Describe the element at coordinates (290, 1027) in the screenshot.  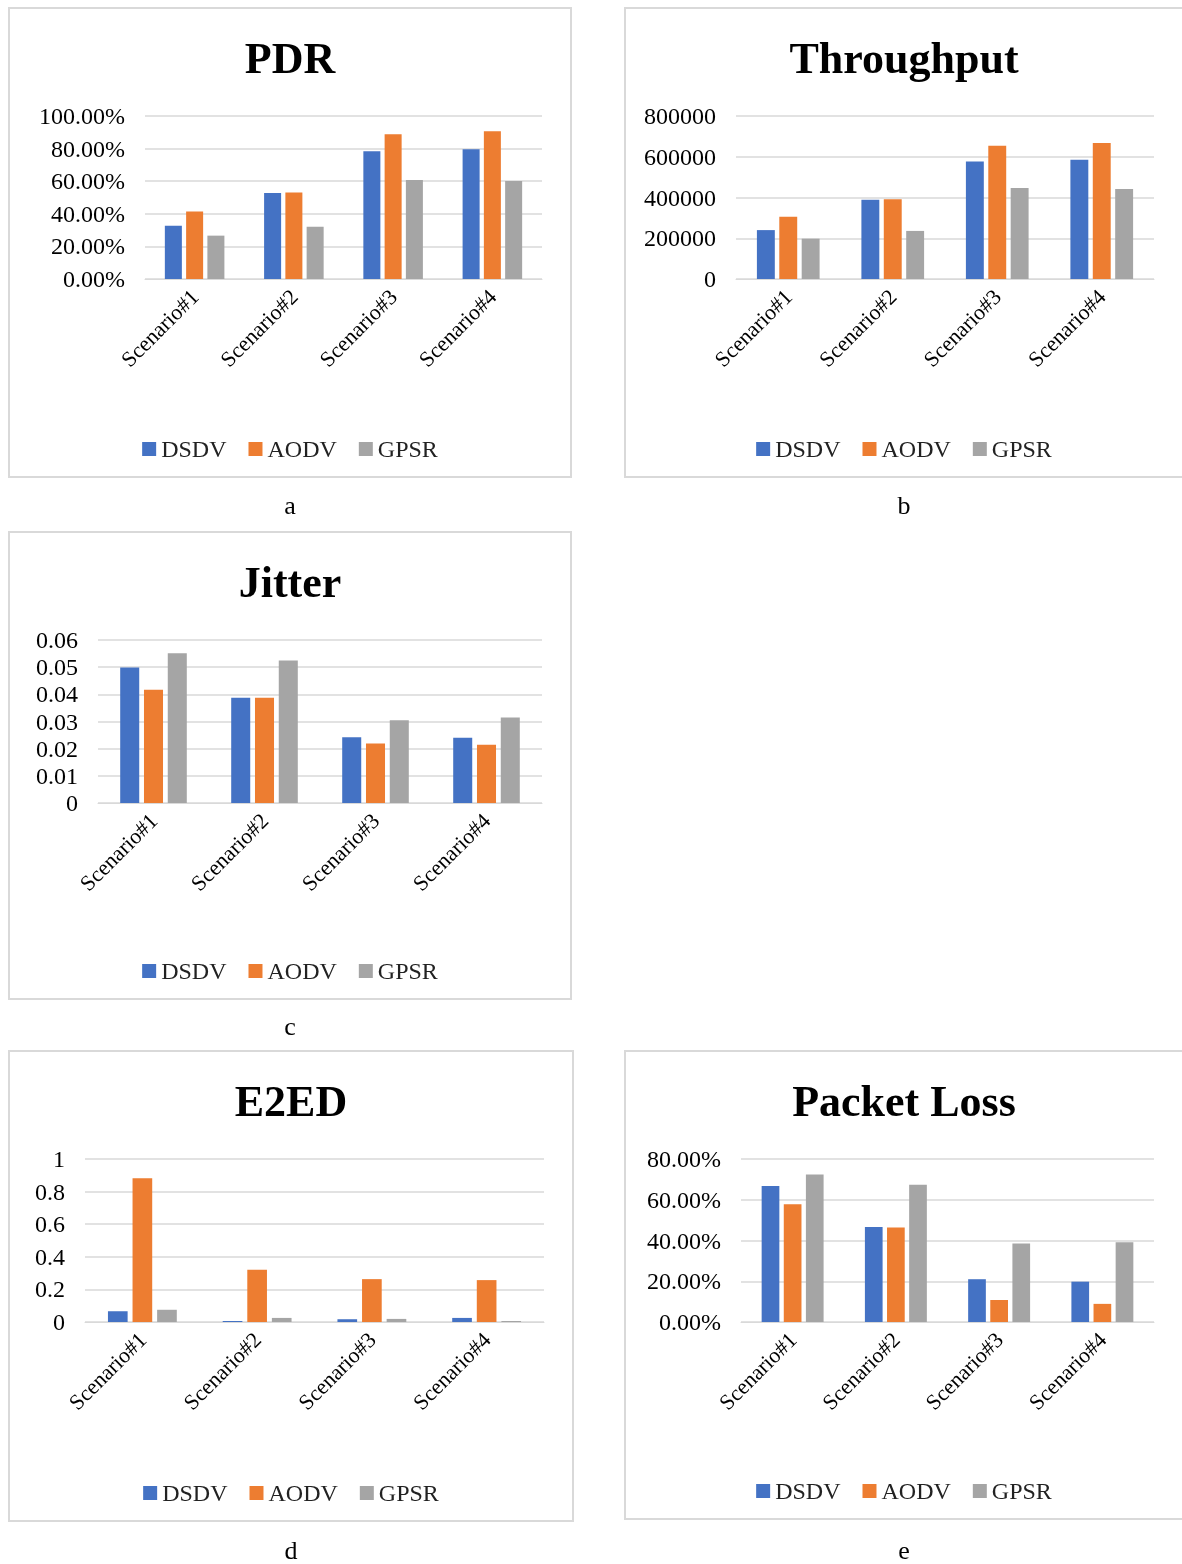
I see `text: c` at that location.